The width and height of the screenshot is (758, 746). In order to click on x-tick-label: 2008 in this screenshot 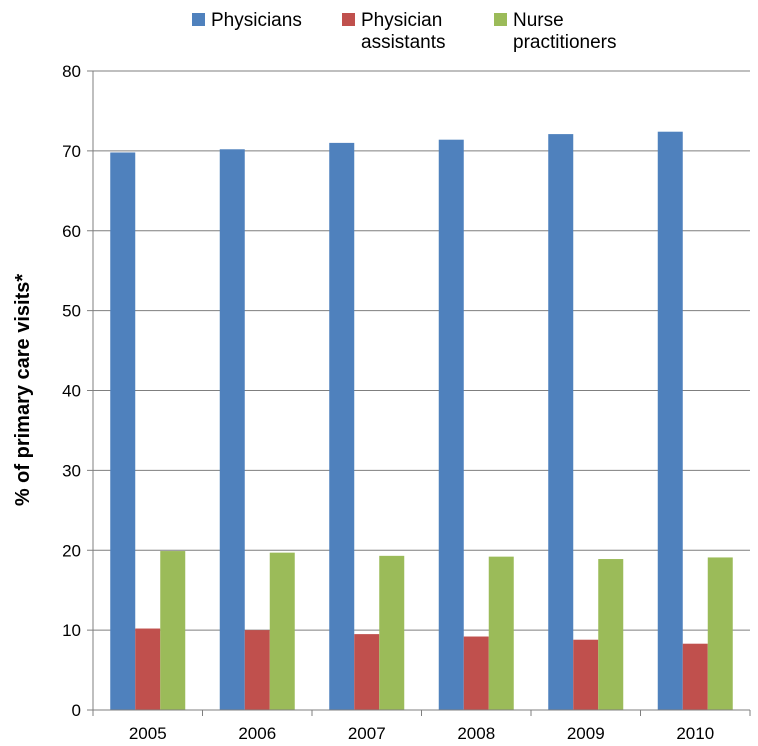, I will do `click(476, 733)`.